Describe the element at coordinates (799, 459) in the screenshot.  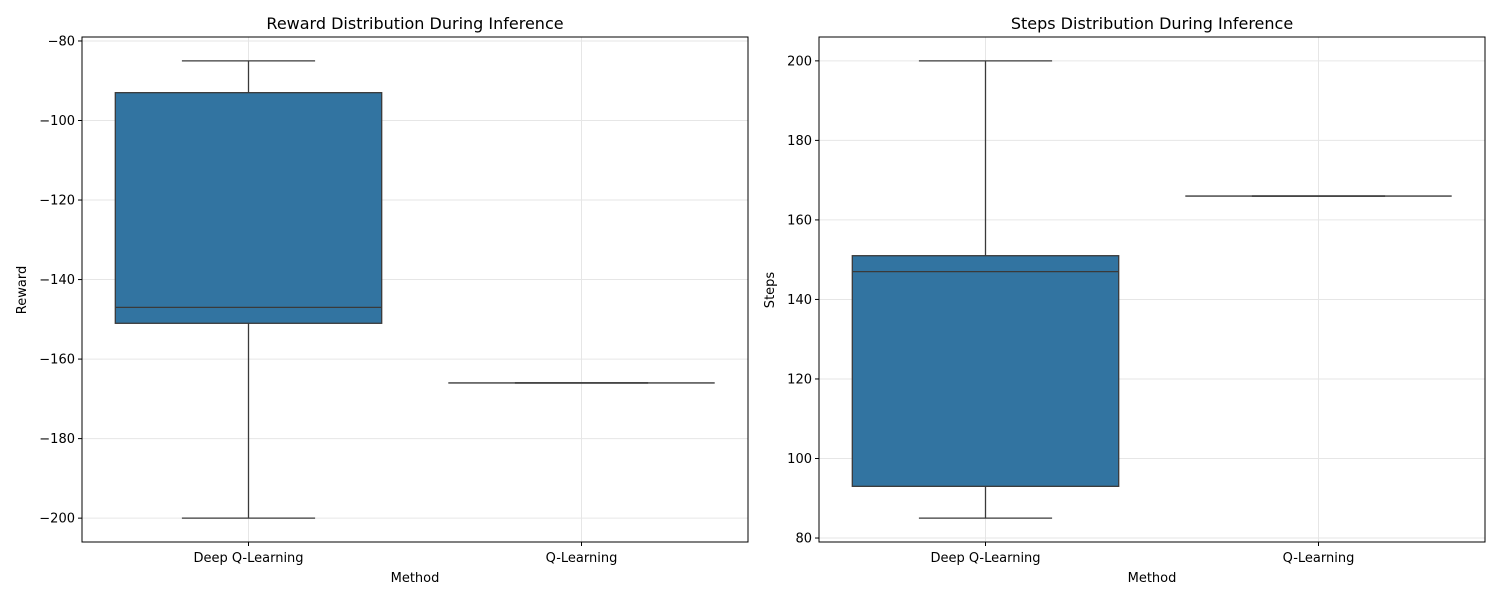
I see `steps-y-tick-label: 100` at that location.